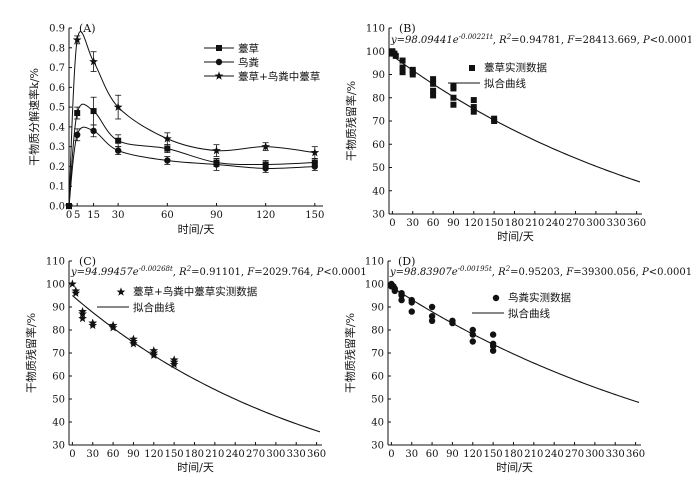 The height and width of the screenshot is (481, 691). Describe the element at coordinates (516, 119) in the screenshot. I see `fit-curve` at that location.